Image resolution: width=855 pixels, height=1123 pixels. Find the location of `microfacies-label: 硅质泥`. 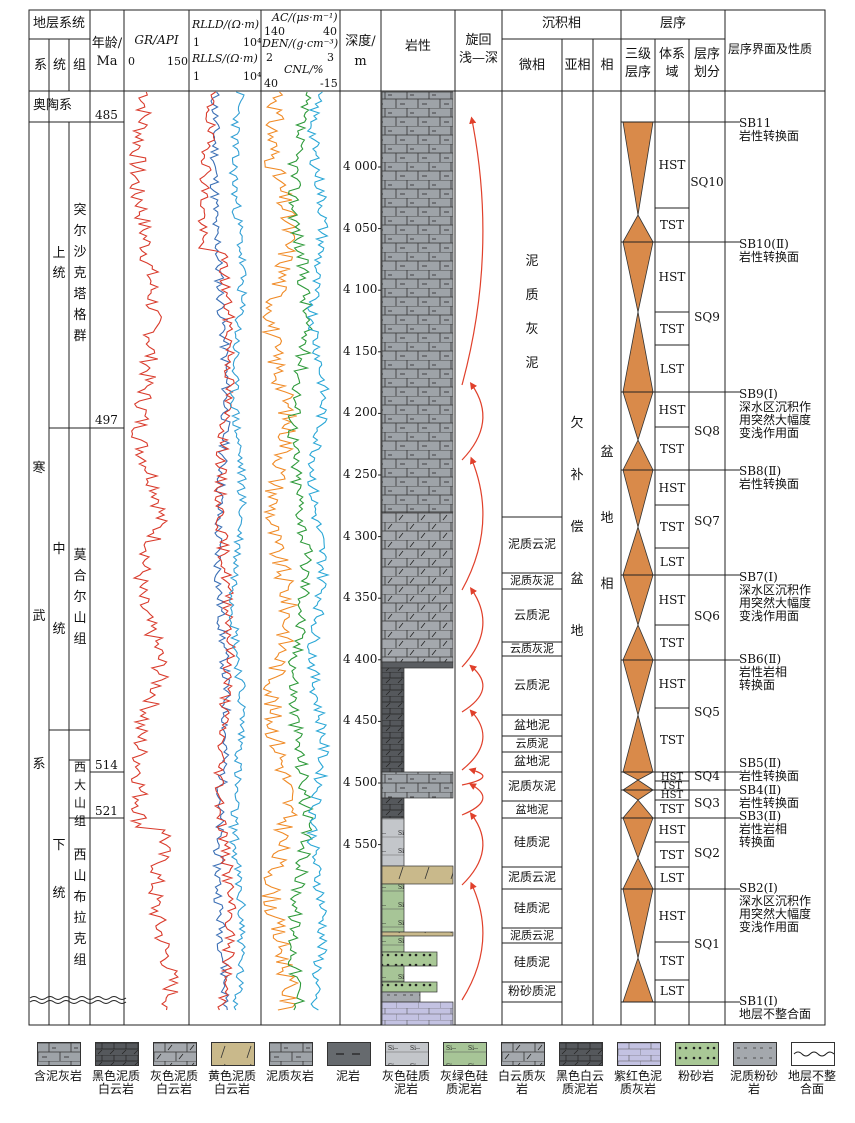

microfacies-label: 硅质泥 is located at coordinates (531, 841).